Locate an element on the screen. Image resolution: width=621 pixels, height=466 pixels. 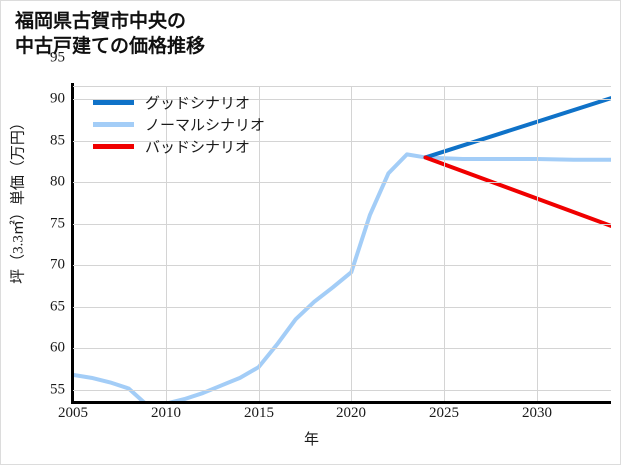
gridline-x-2010 is located at coordinates (166, 243).